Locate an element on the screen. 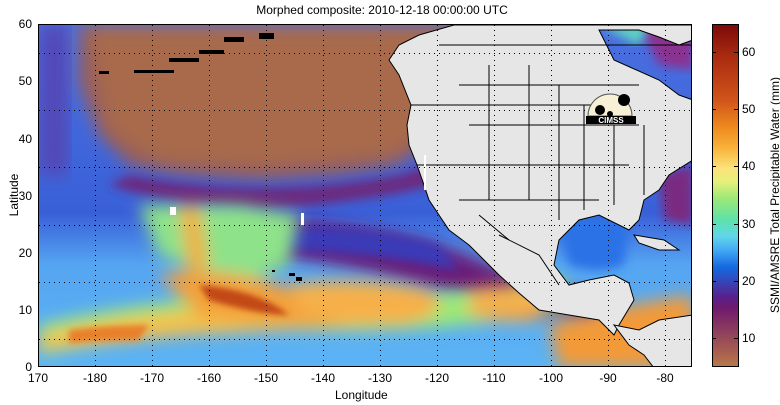 This screenshot has width=780, height=405. colorbar-tick-20: 20 is located at coordinates (749, 281).